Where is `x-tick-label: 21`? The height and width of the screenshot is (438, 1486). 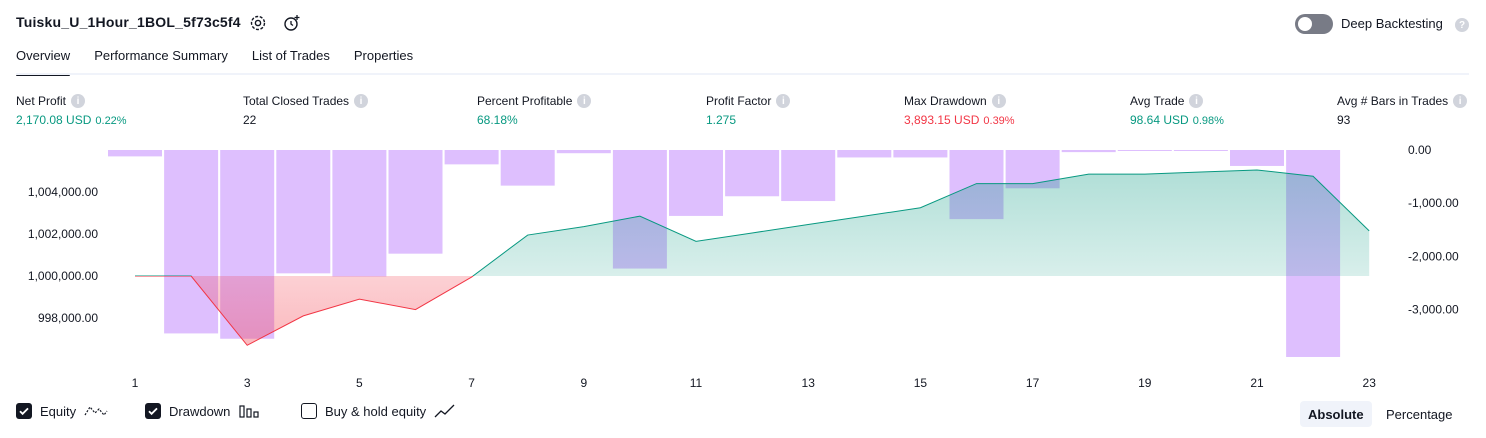
x-tick-label: 21 is located at coordinates (1257, 383).